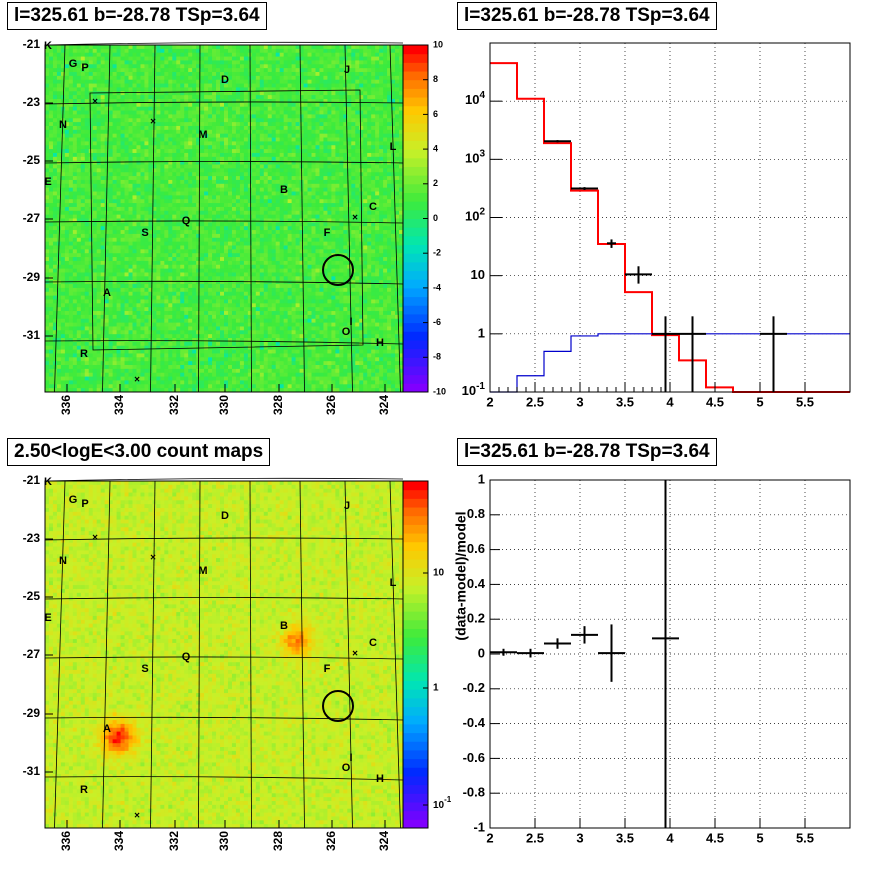 The image size is (896, 872). What do you see at coordinates (579, 837) in the screenshot?
I see `x-tick-label: 3` at bounding box center [579, 837].